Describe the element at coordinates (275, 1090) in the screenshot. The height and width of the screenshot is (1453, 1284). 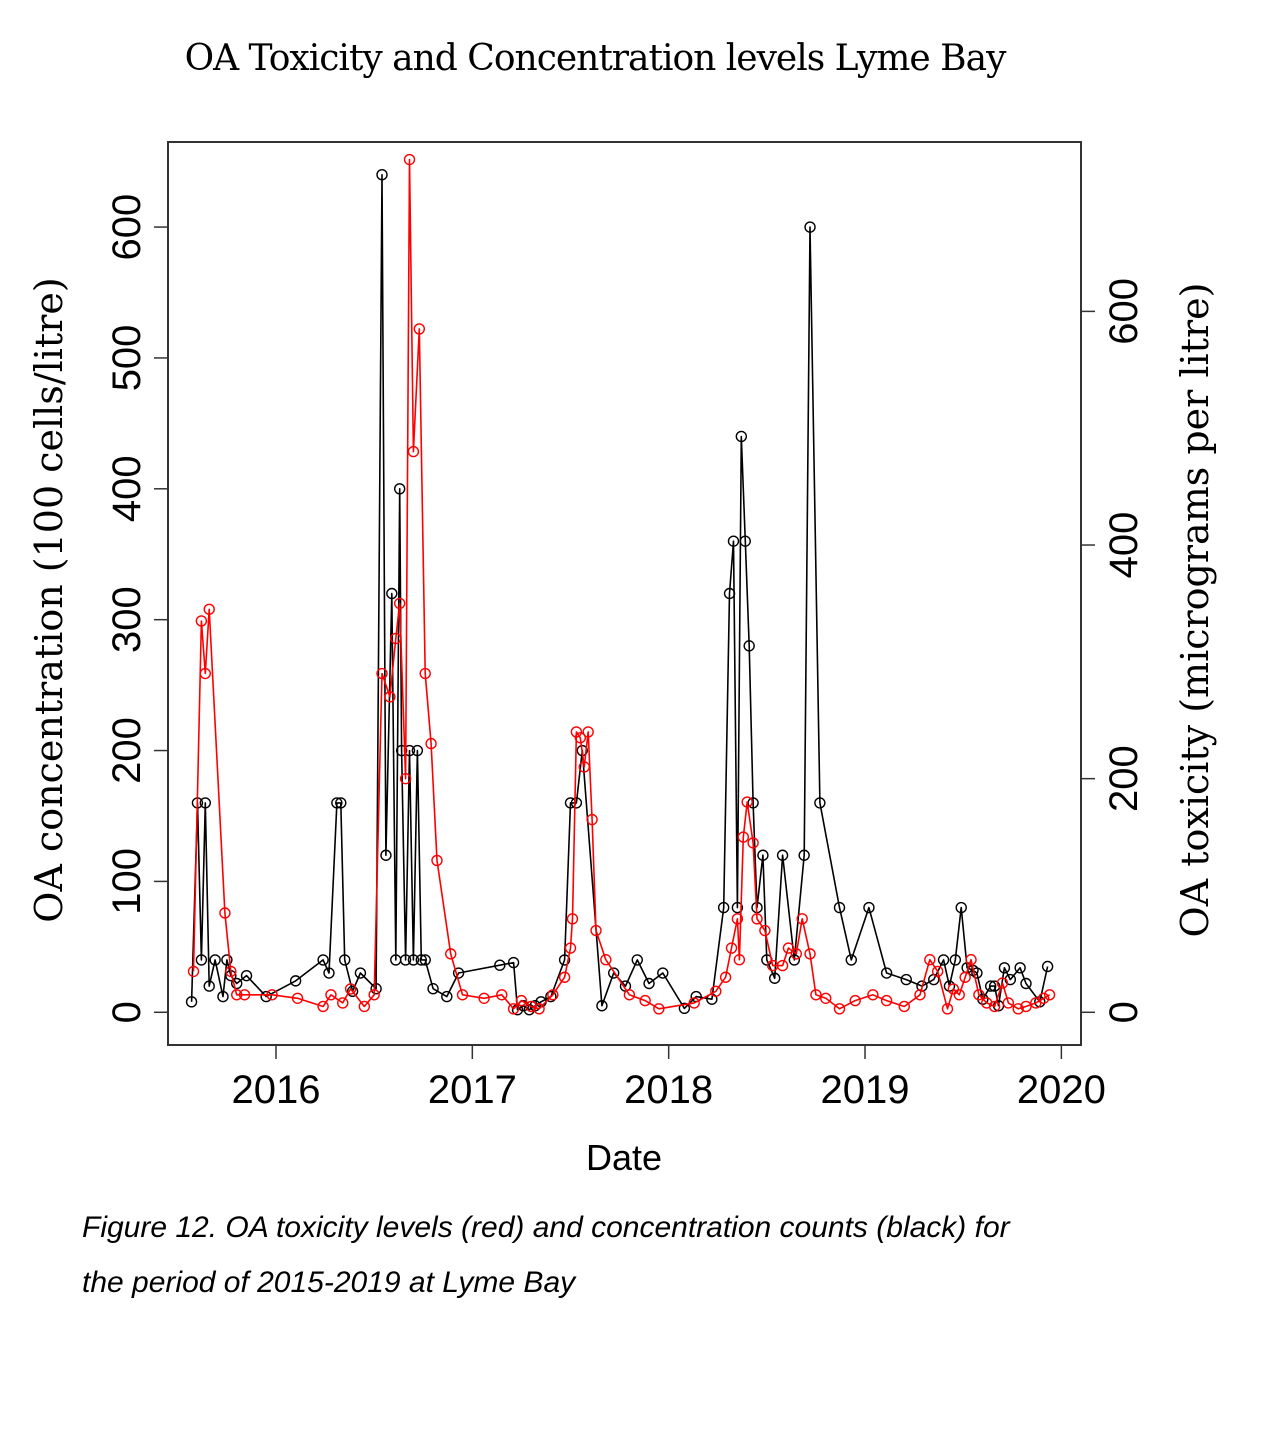
I see `x-tick-label: 2016` at that location.